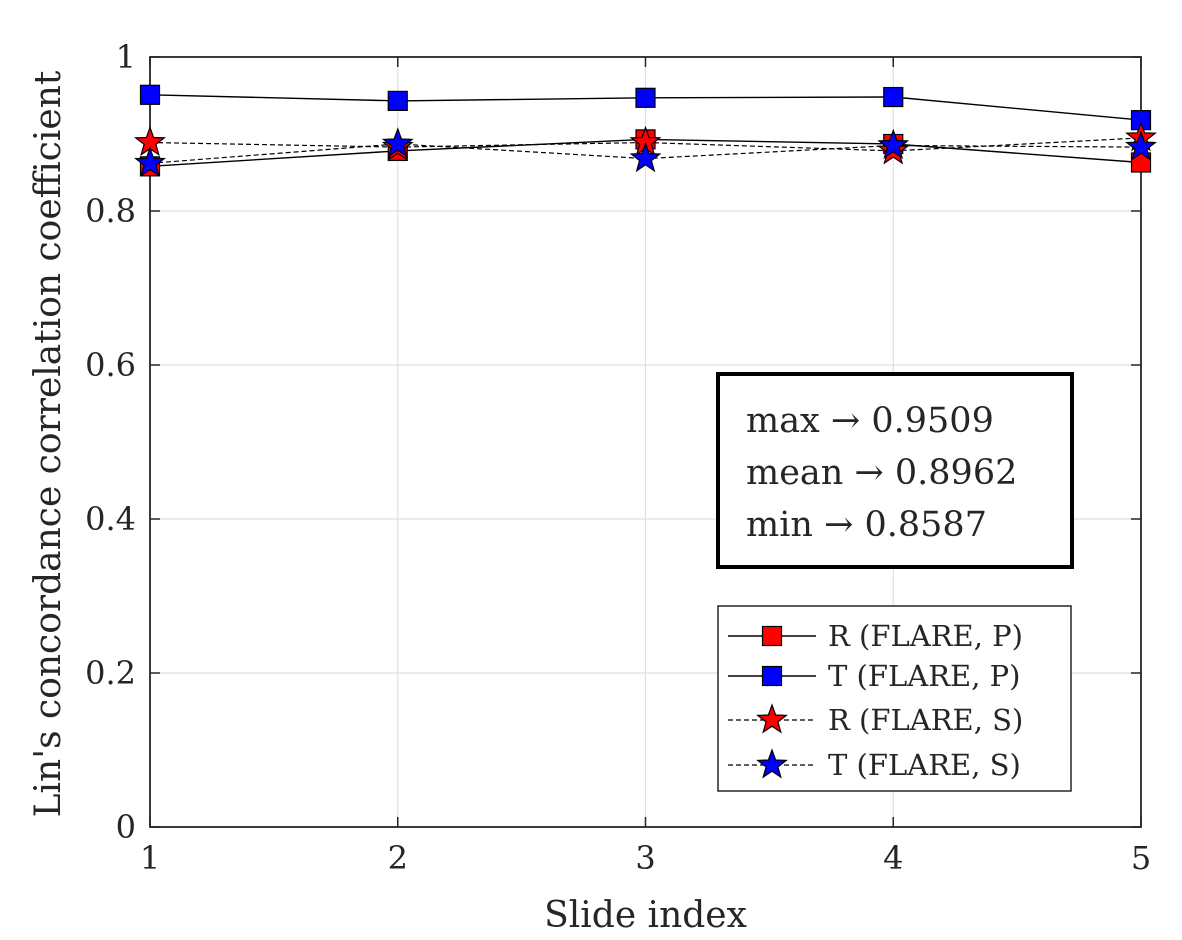 This screenshot has width=1182, height=940. What do you see at coordinates (924, 765) in the screenshot?
I see `legend-label: T (FLARE, S)` at bounding box center [924, 765].